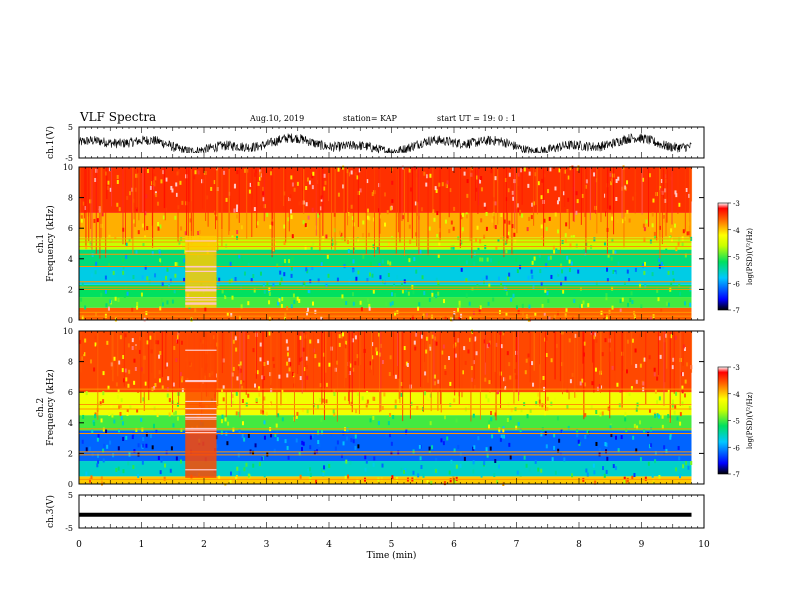  Describe the element at coordinates (736, 204) in the screenshot. I see `colorbar-tick-label: -3` at that location.